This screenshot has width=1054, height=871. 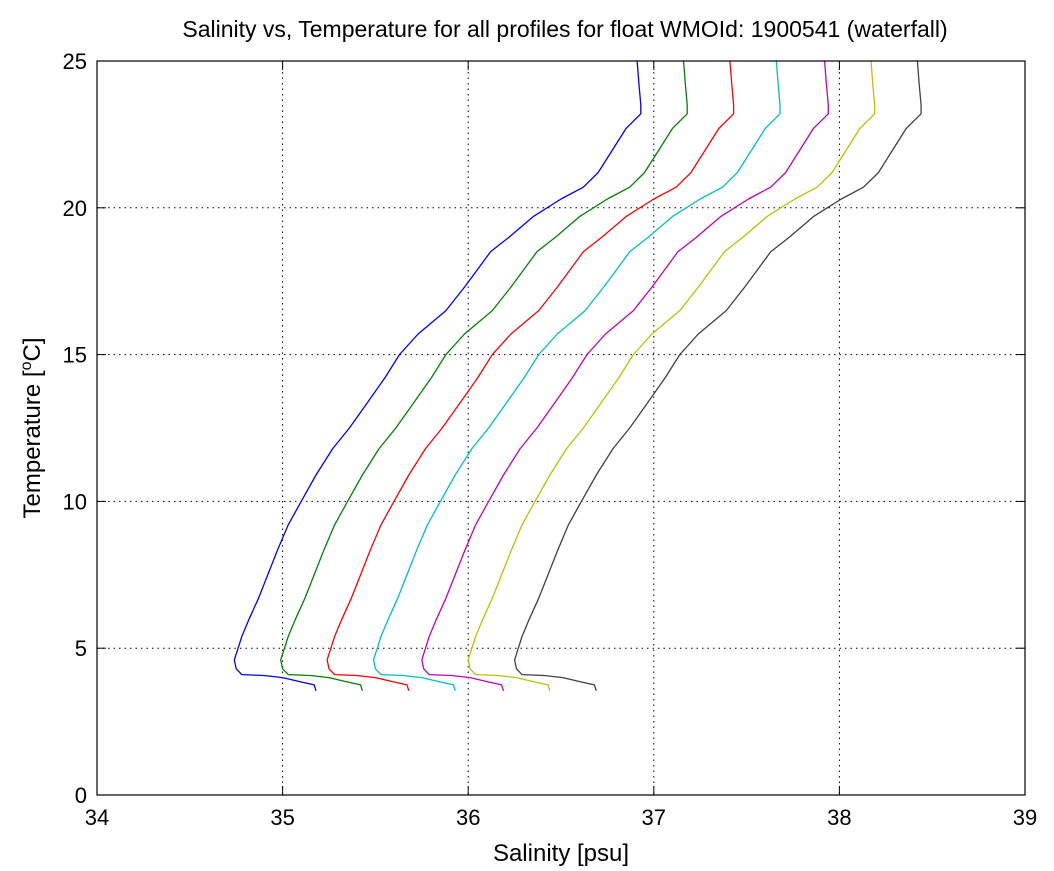 What do you see at coordinates (282, 817) in the screenshot?
I see `x-tick-label: 35` at bounding box center [282, 817].